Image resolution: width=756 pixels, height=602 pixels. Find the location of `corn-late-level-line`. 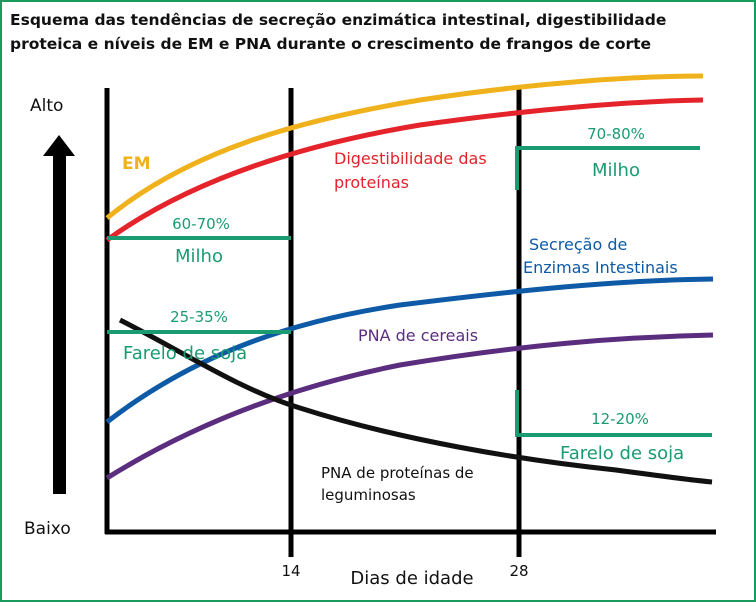

corn-late-level-line is located at coordinates (607, 168).